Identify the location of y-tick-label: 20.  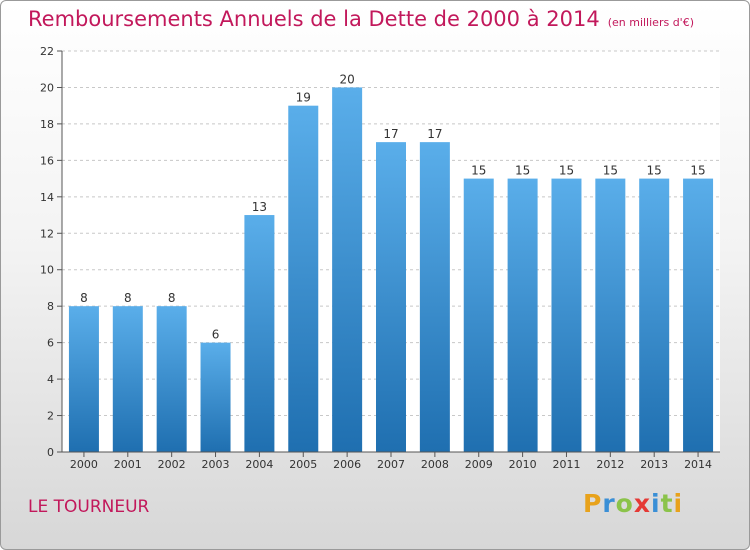
(47, 87).